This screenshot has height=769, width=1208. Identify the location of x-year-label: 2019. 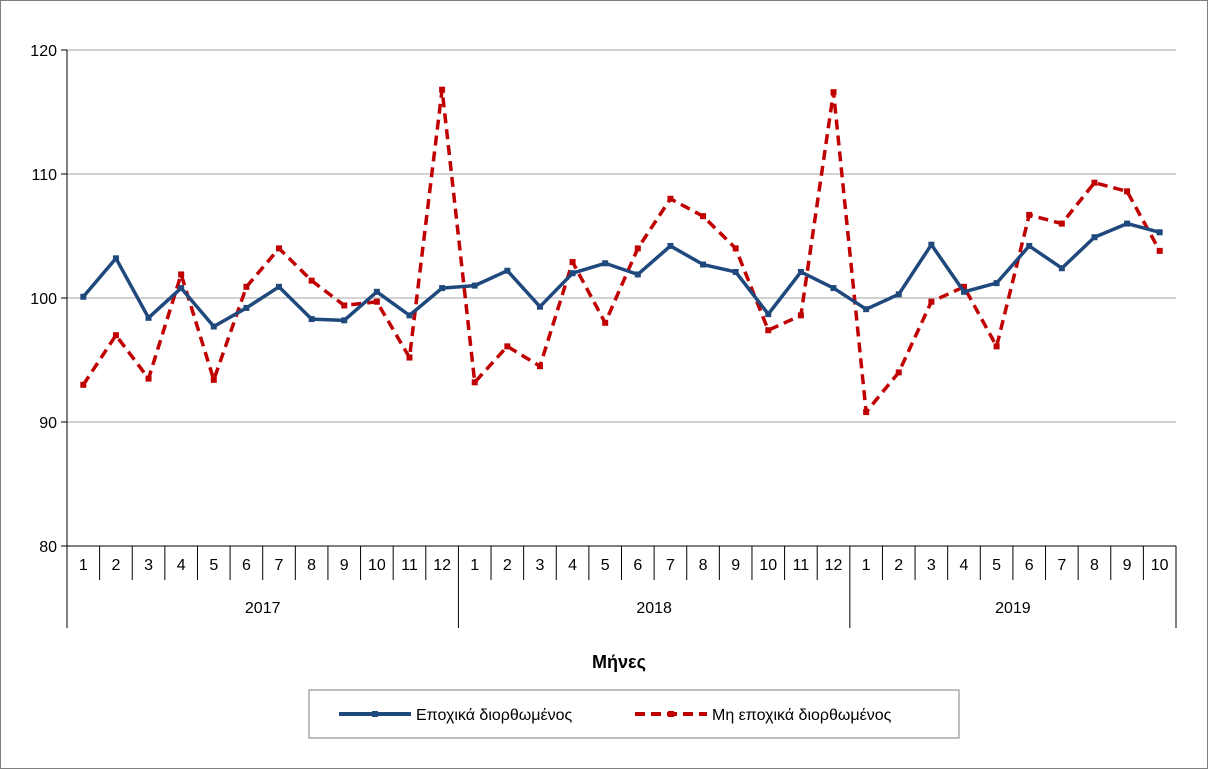
(1013, 608).